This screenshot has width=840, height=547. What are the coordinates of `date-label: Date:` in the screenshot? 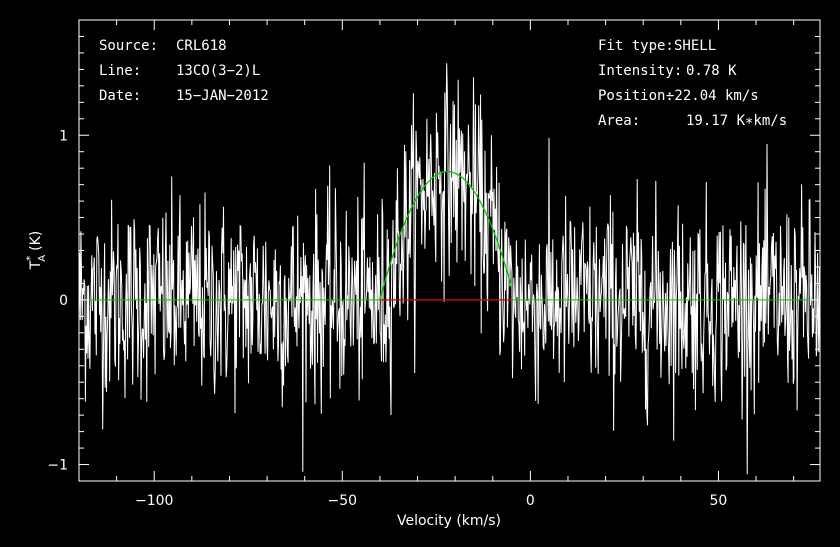 It's located at (120, 96).